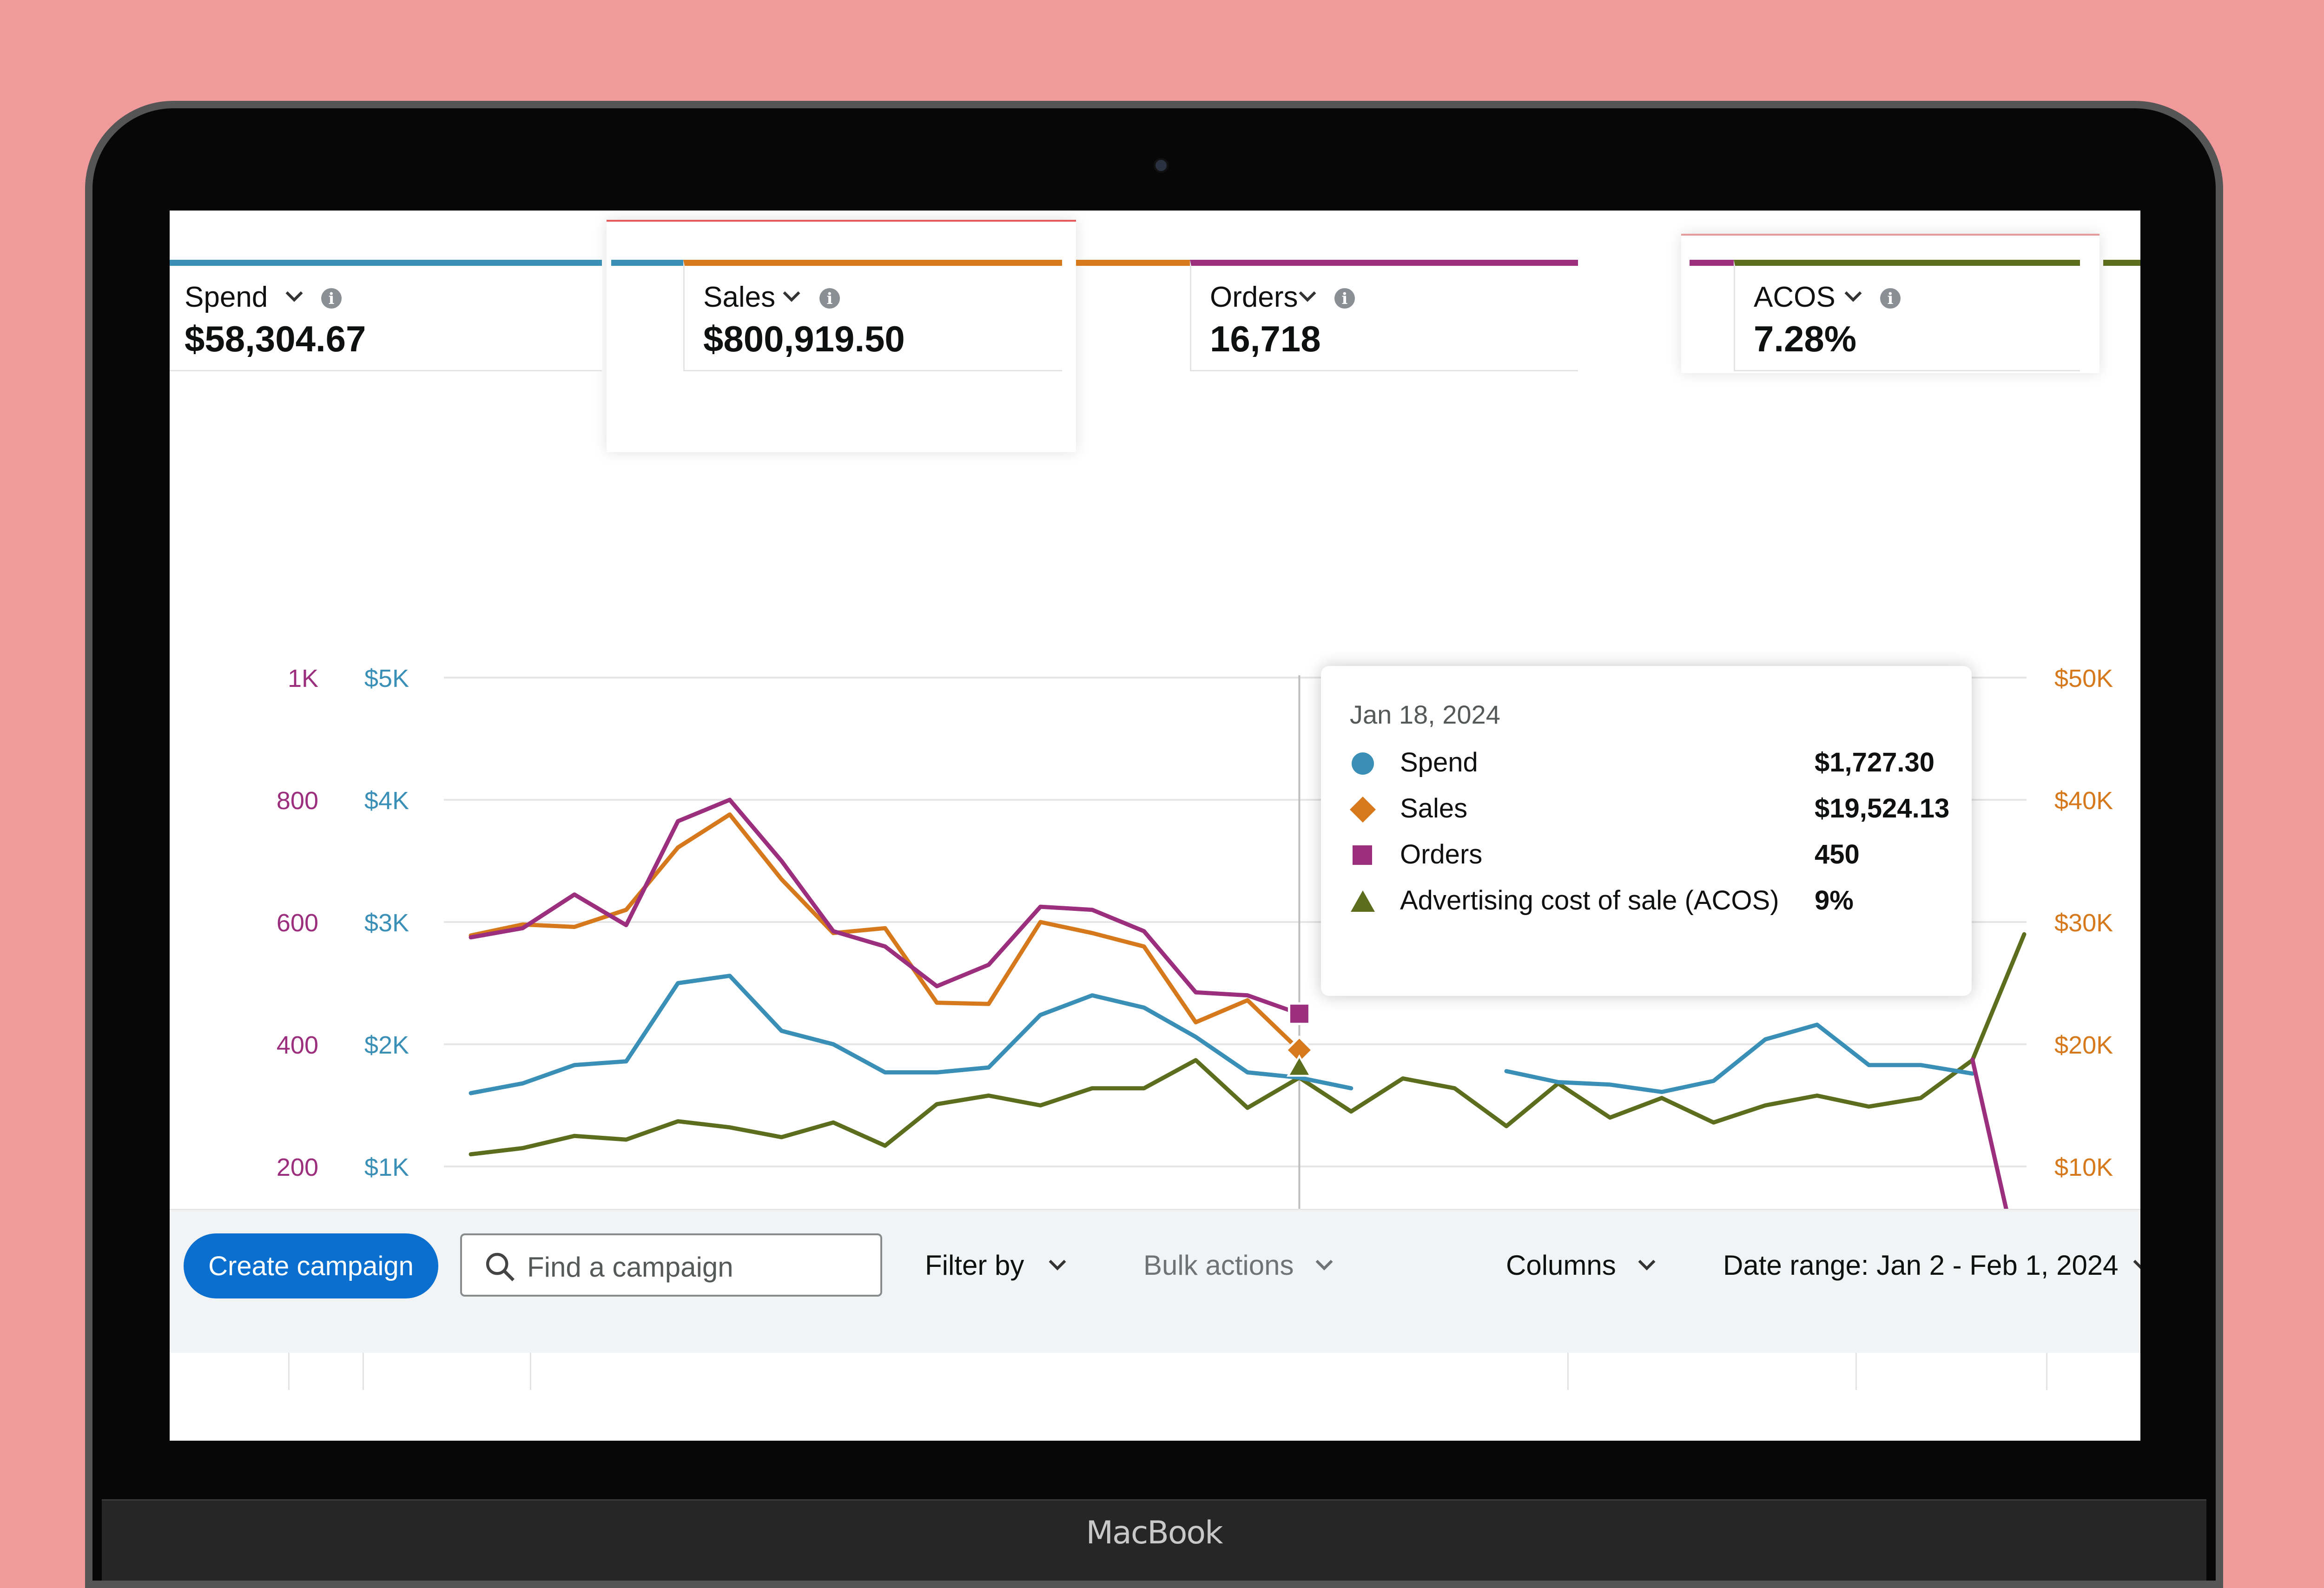  Describe the element at coordinates (226, 297) in the screenshot. I see `metric-label: Spend` at that location.